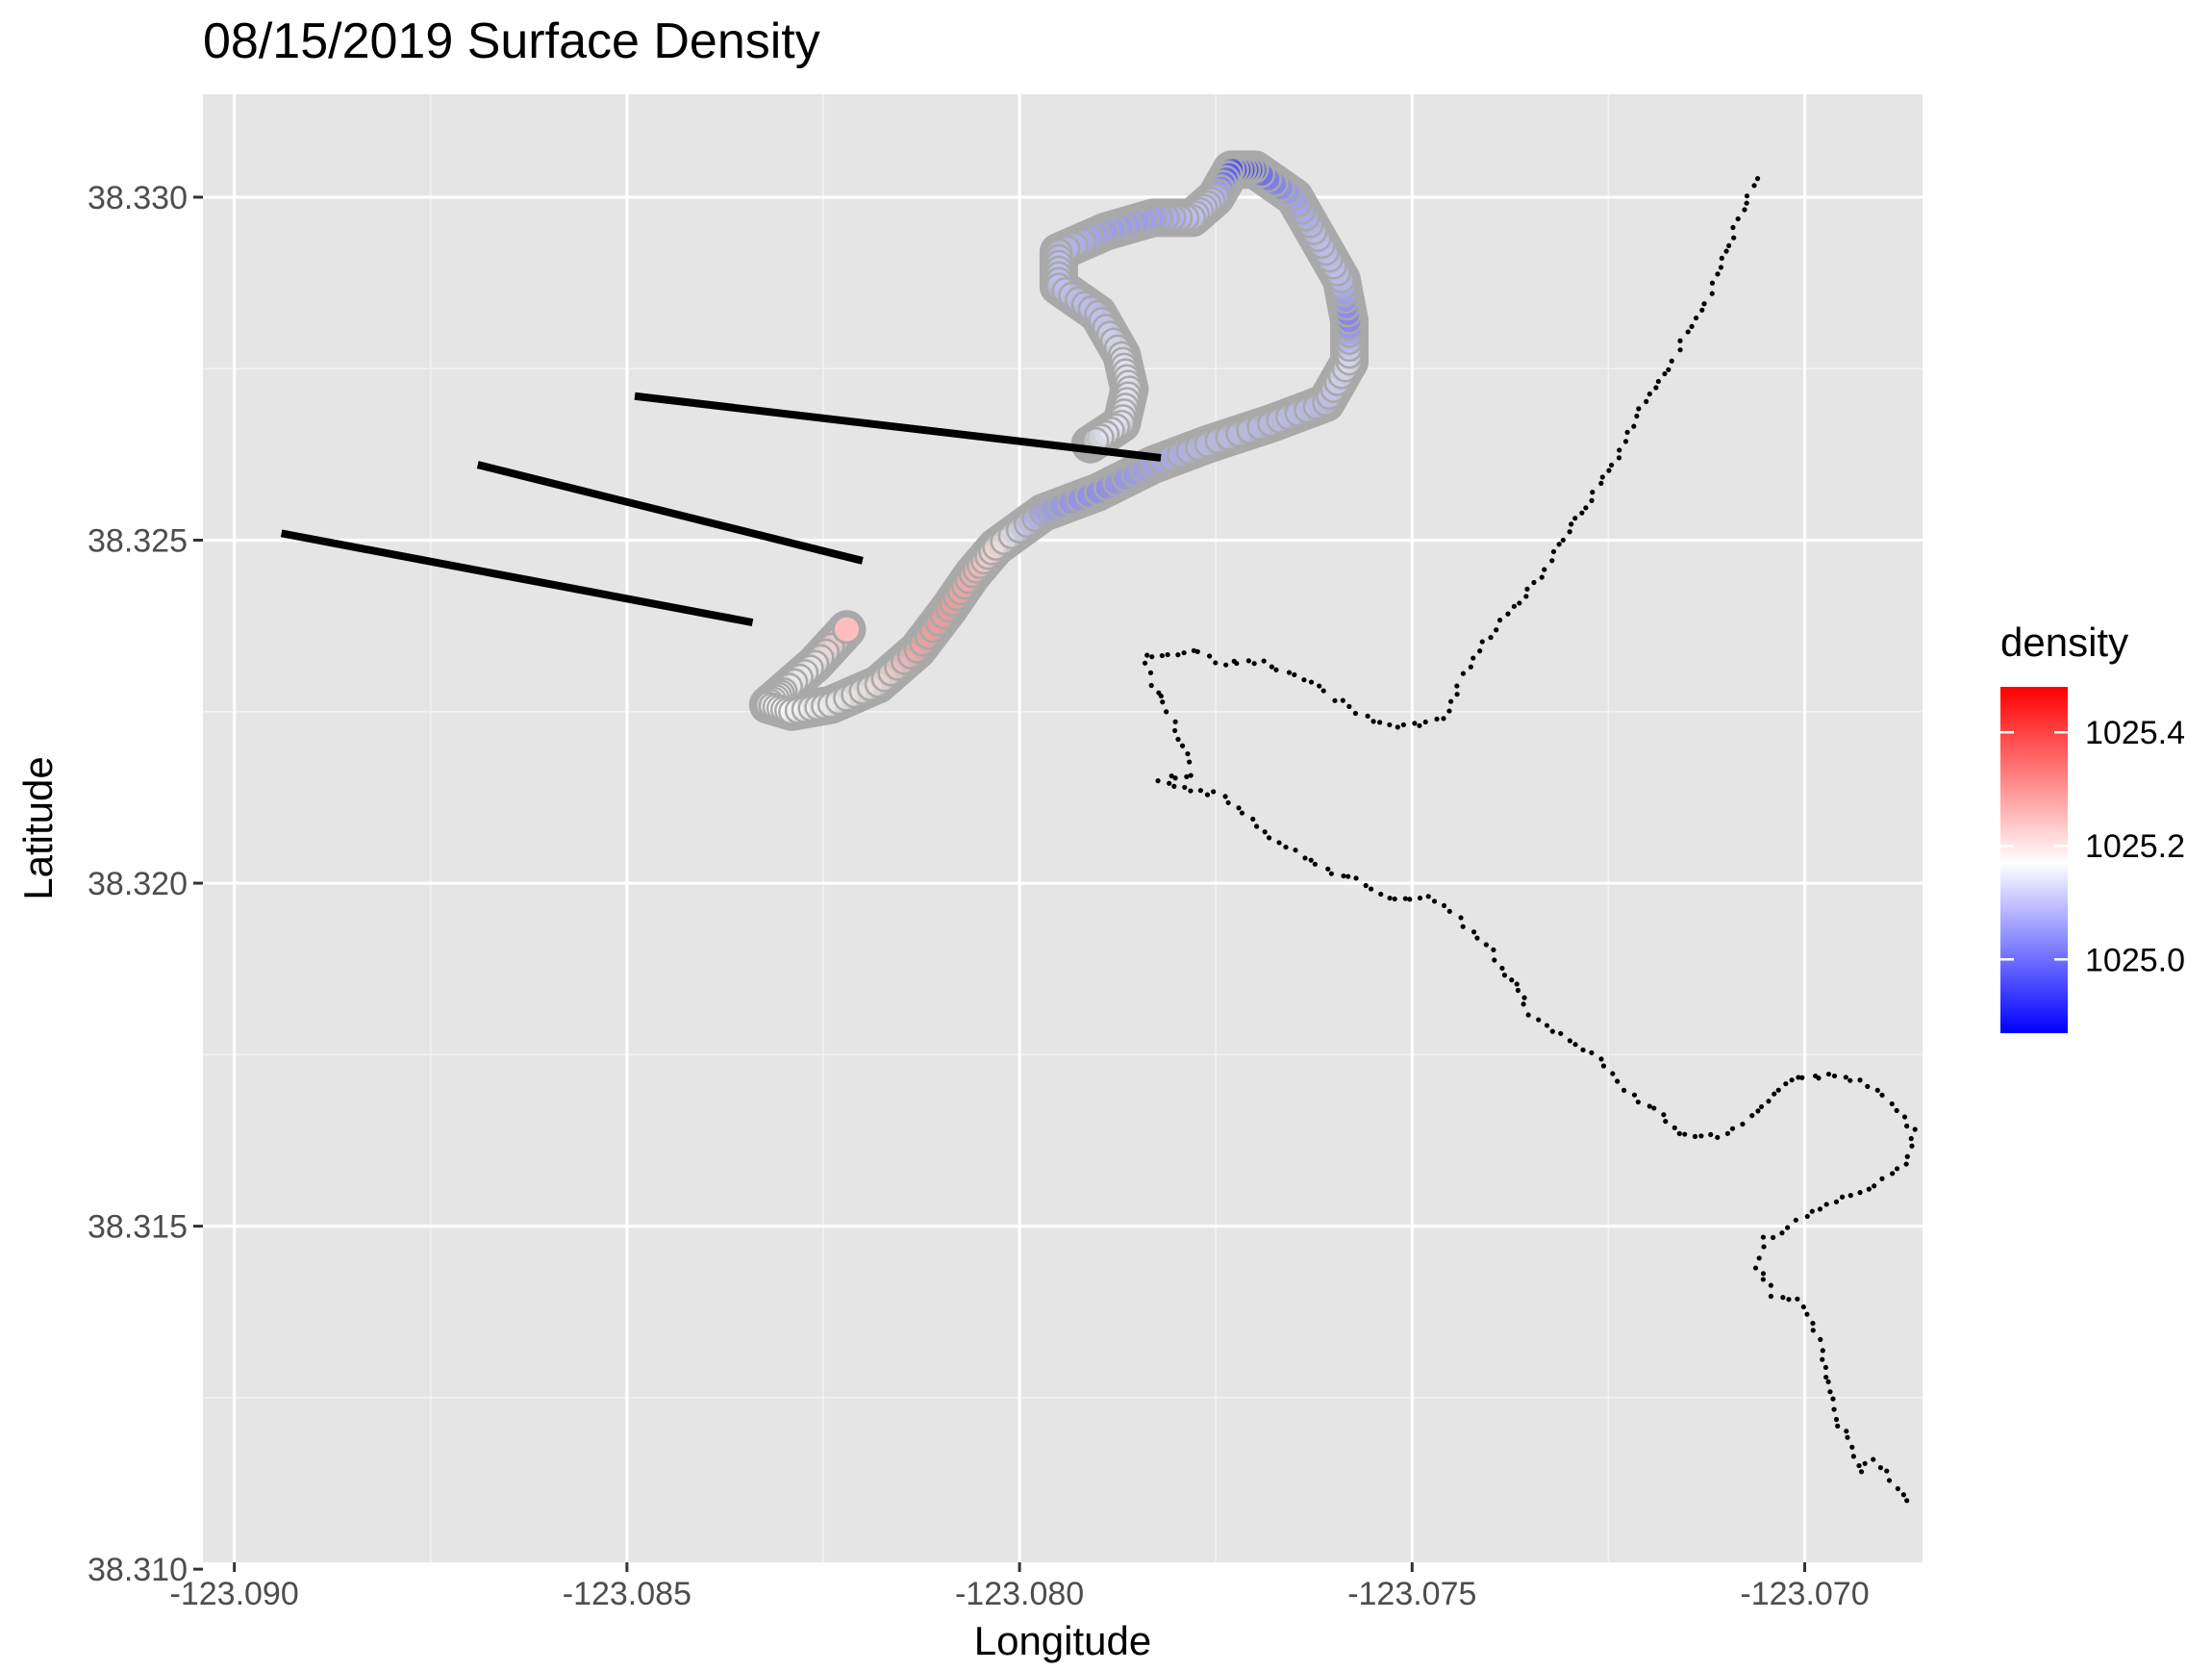 Image resolution: width=2212 pixels, height=1671 pixels. What do you see at coordinates (138, 884) in the screenshot?
I see `y-tick-label: 38.320` at bounding box center [138, 884].